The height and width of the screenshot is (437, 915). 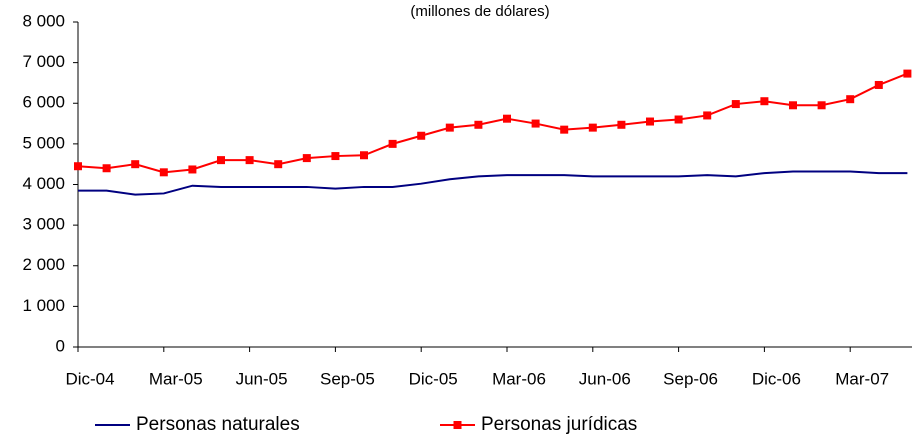 I want to click on x-tick-label: Mar-07, so click(x=862, y=378).